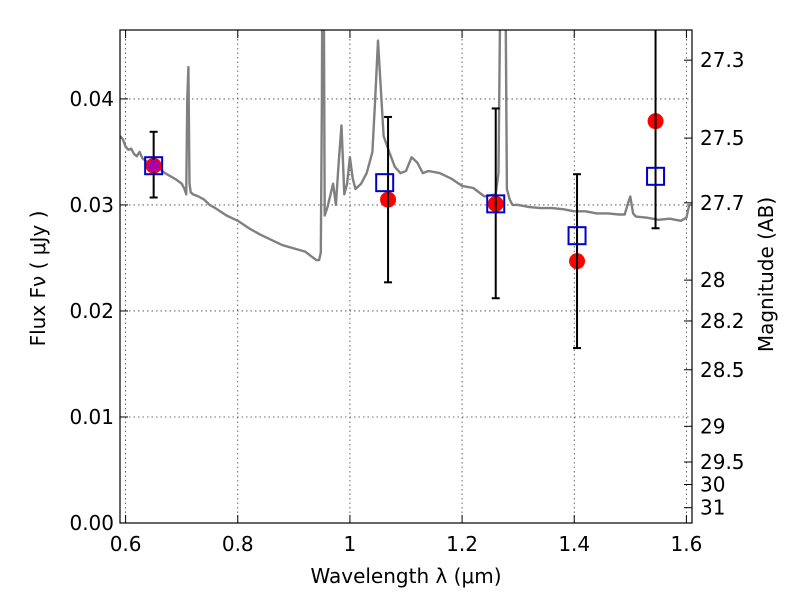 The height and width of the screenshot is (600, 800). I want to click on x-tick-label: 0.6, so click(126, 544).